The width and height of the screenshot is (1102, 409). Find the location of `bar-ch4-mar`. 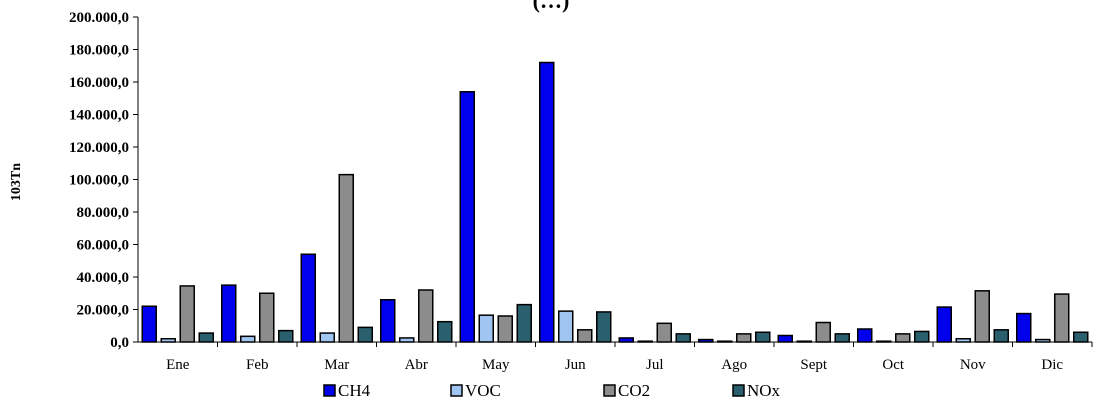

bar-ch4-mar is located at coordinates (308, 298).